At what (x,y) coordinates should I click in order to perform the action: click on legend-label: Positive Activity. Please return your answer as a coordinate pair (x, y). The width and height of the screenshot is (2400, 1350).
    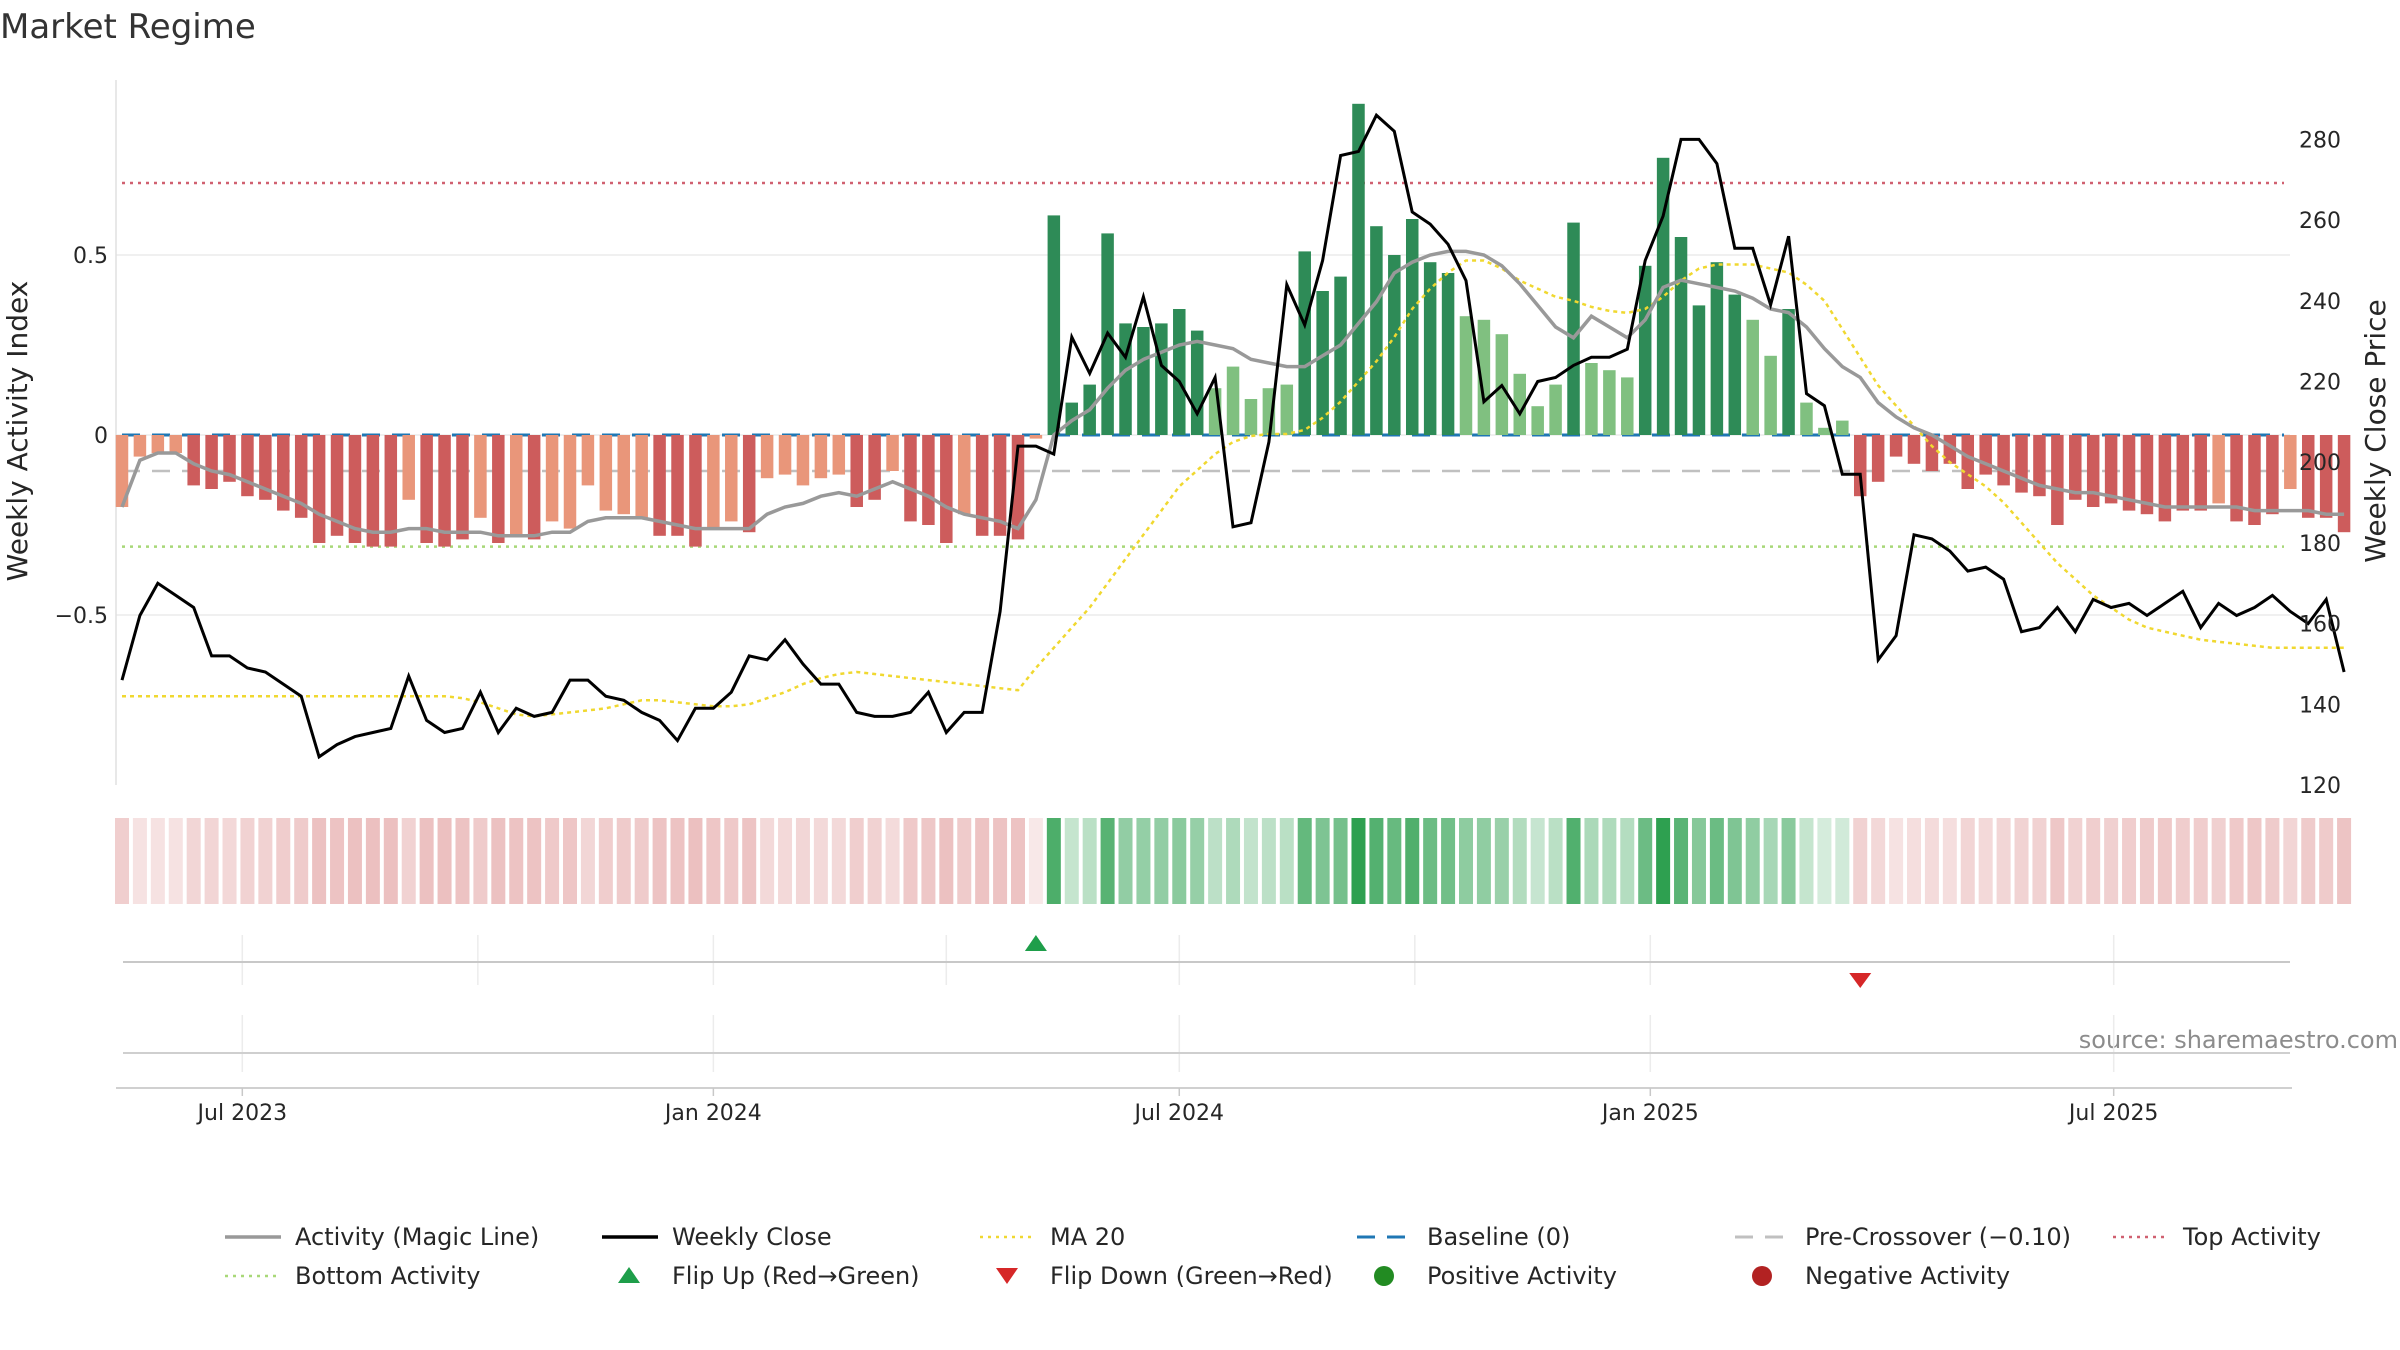
    Looking at the image, I should click on (1522, 1276).